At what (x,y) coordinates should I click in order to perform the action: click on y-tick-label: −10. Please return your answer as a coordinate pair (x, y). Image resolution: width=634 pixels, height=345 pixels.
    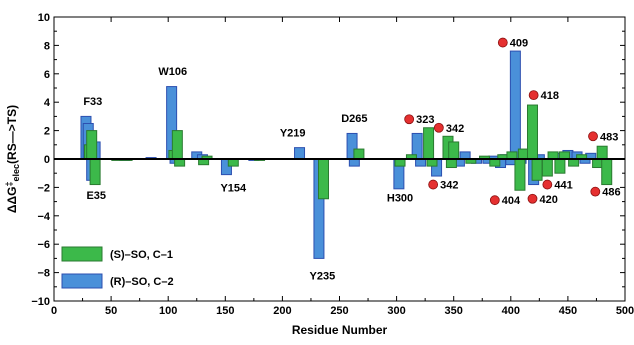
    Looking at the image, I should click on (40, 302).